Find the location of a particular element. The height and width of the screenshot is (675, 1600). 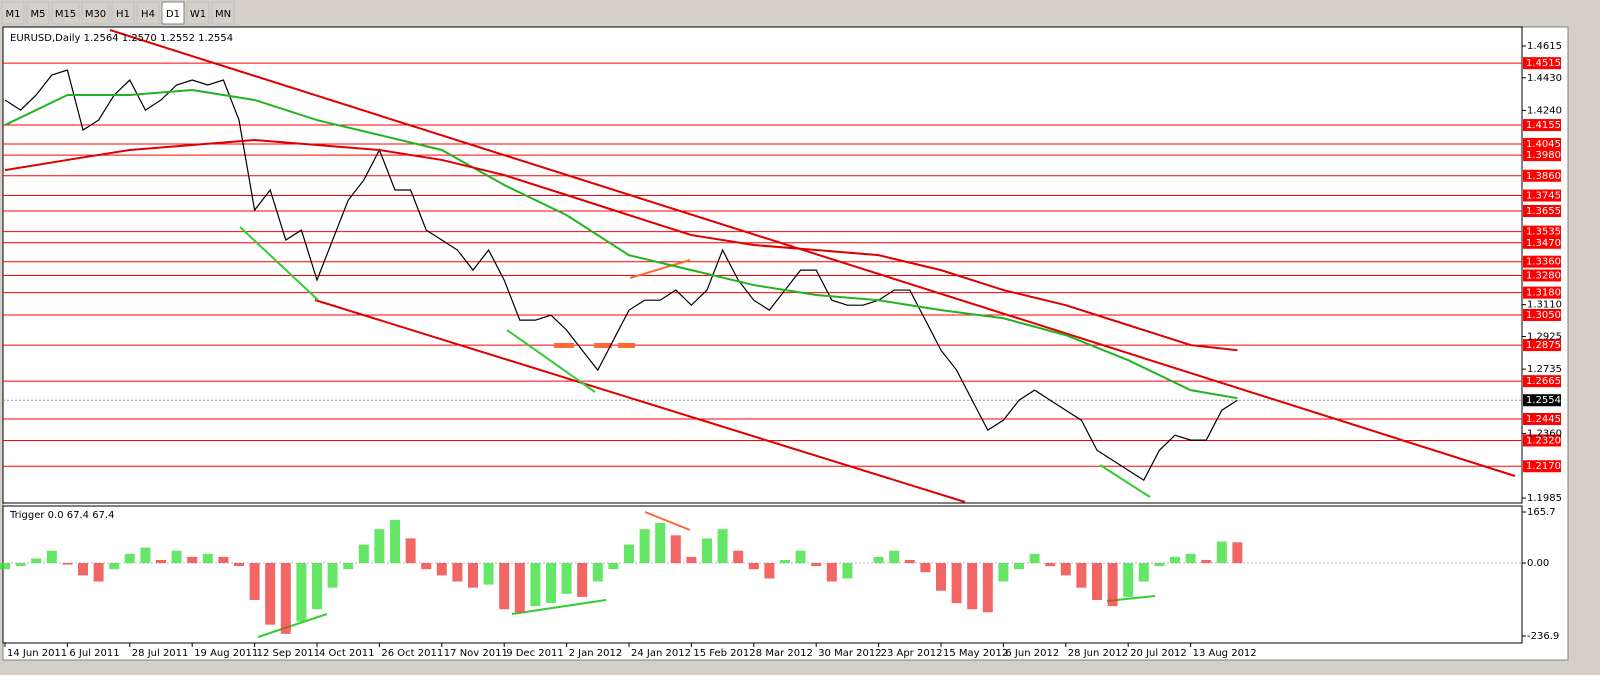

level-label: 1.3745 is located at coordinates (1543, 196).